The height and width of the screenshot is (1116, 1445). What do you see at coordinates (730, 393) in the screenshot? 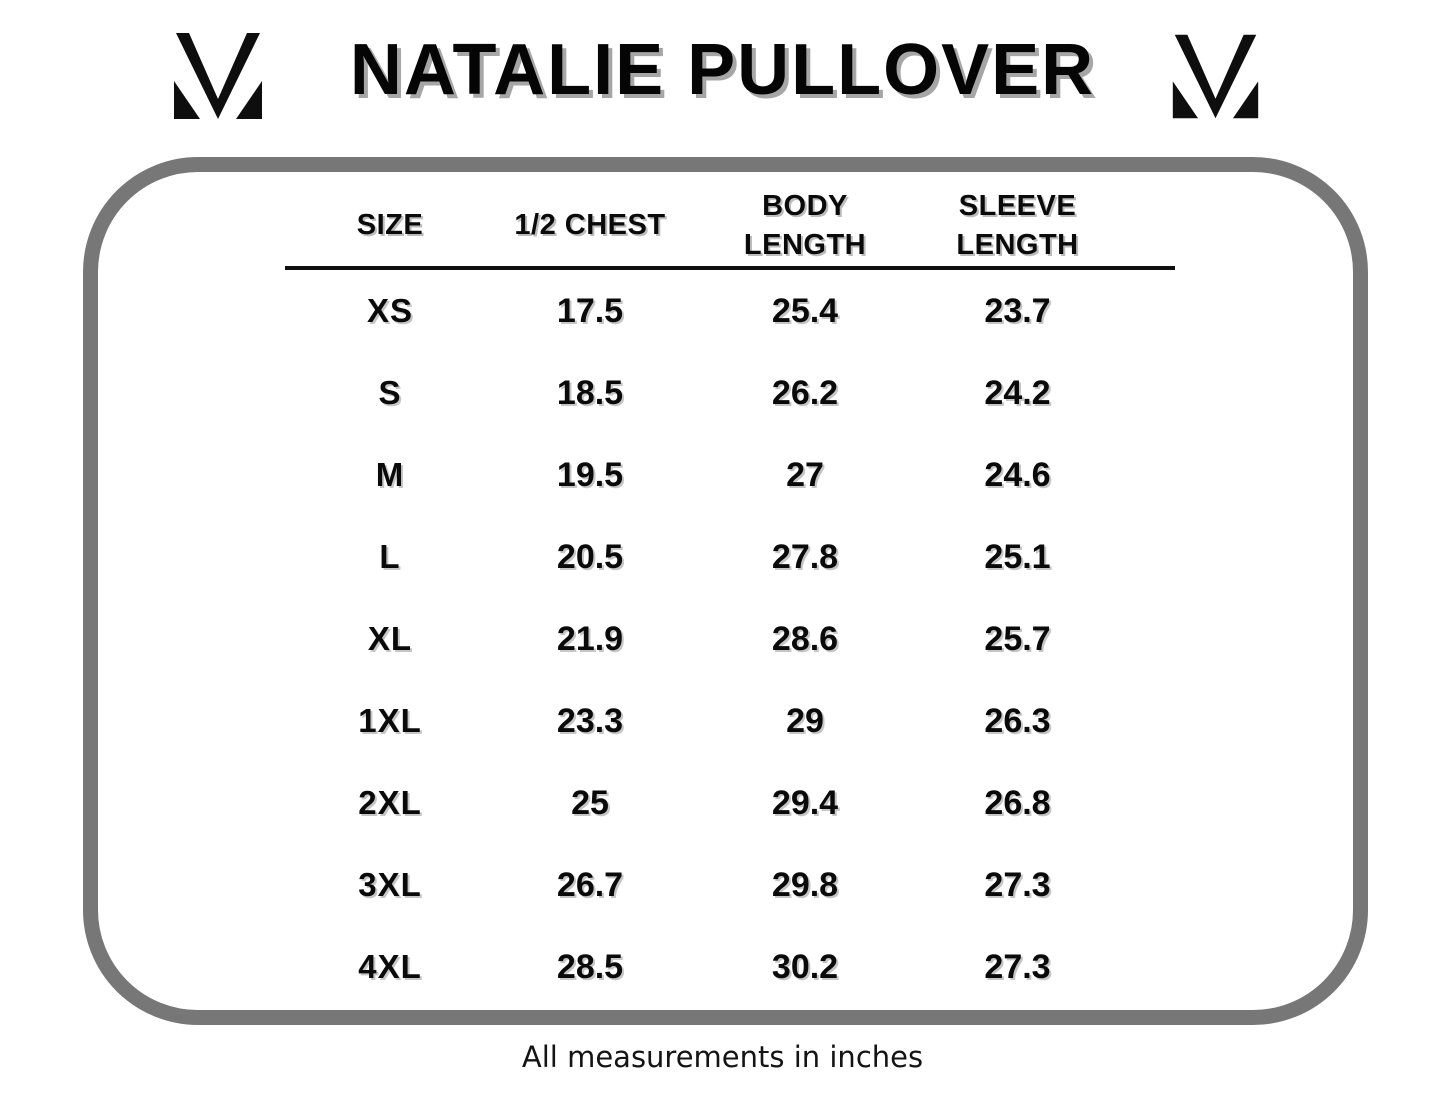
I see `table-row: S 18.5 26.2 24.2` at bounding box center [730, 393].